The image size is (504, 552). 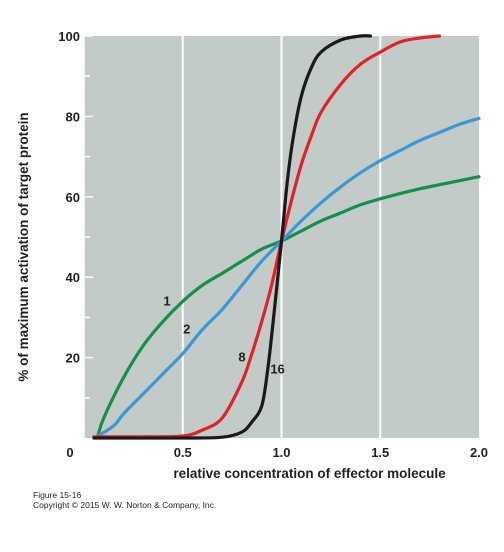 I want to click on x-tick-label: 1.5, so click(x=380, y=452).